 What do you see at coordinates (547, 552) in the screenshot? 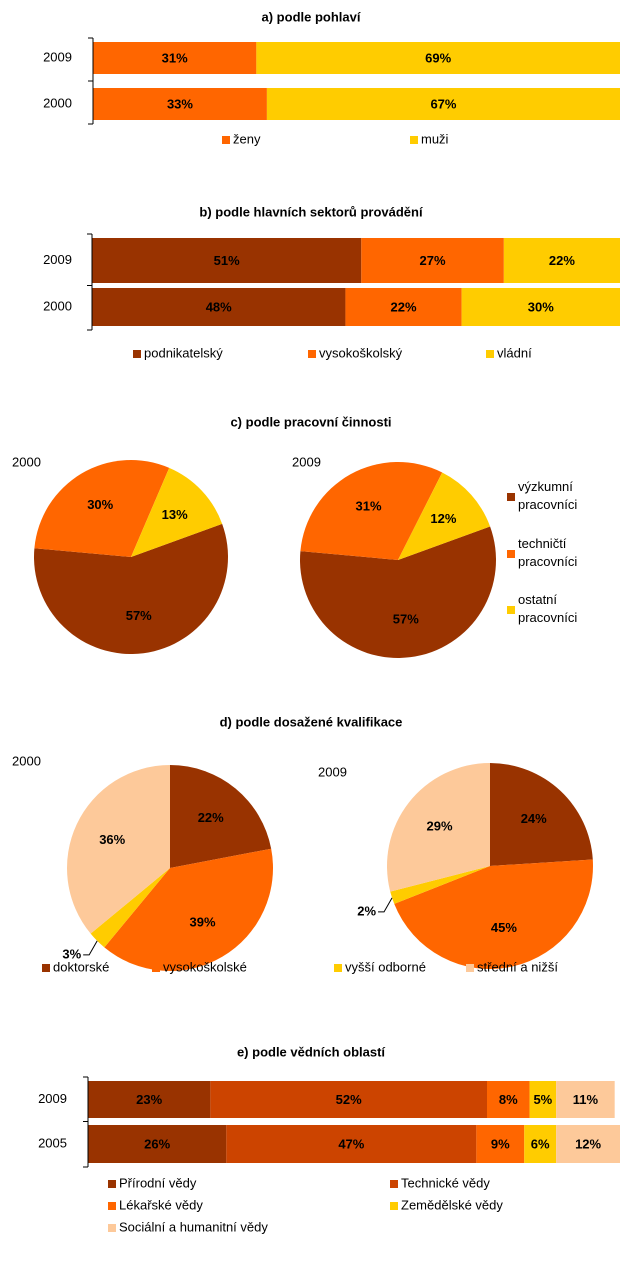
I see `legend-label: techničtí pracovníci` at bounding box center [547, 552].